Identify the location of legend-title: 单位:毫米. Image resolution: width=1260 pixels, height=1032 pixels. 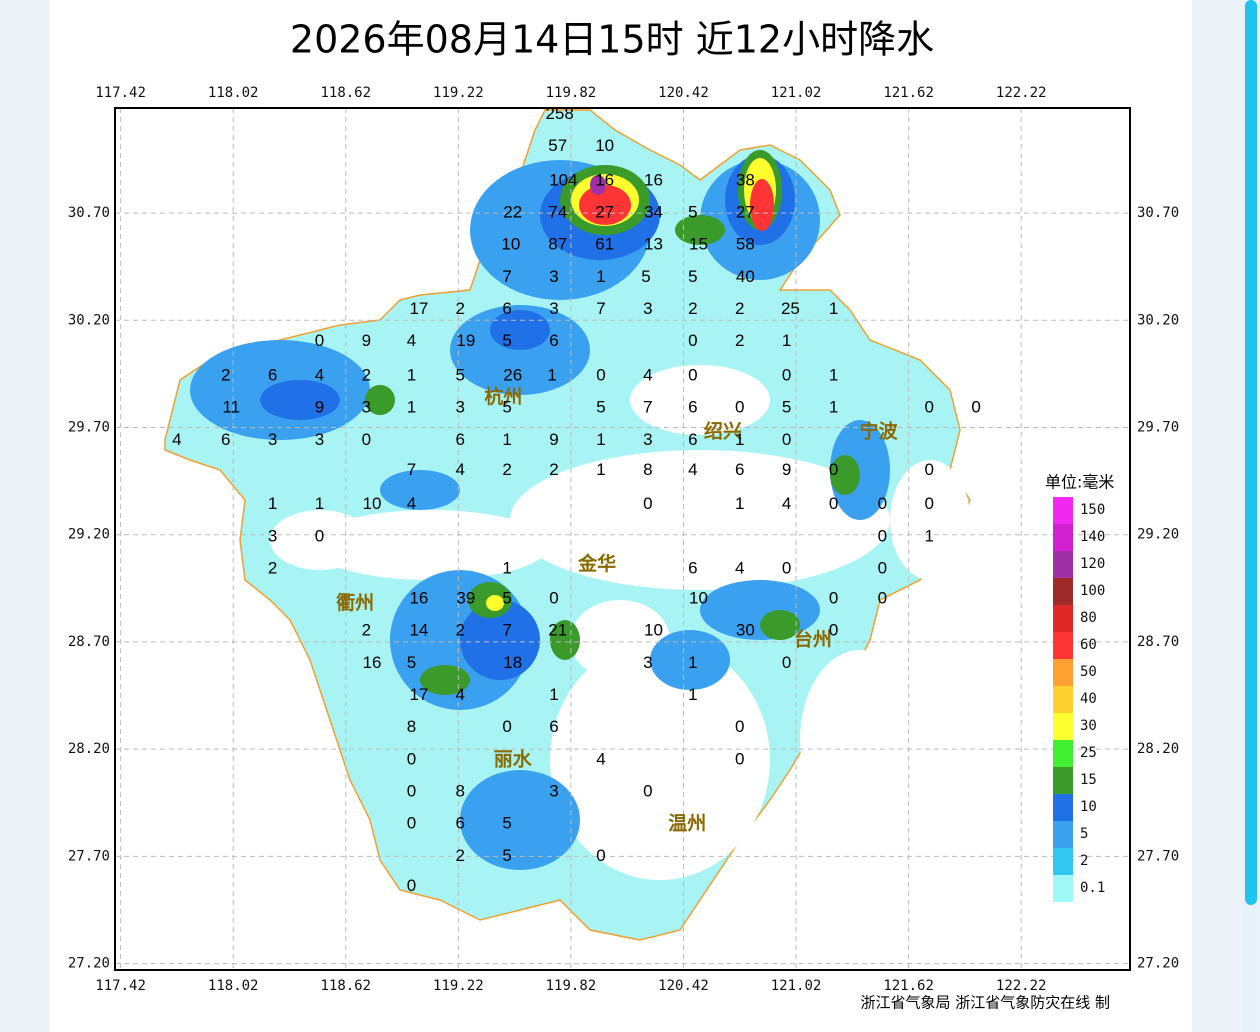
(1079, 482).